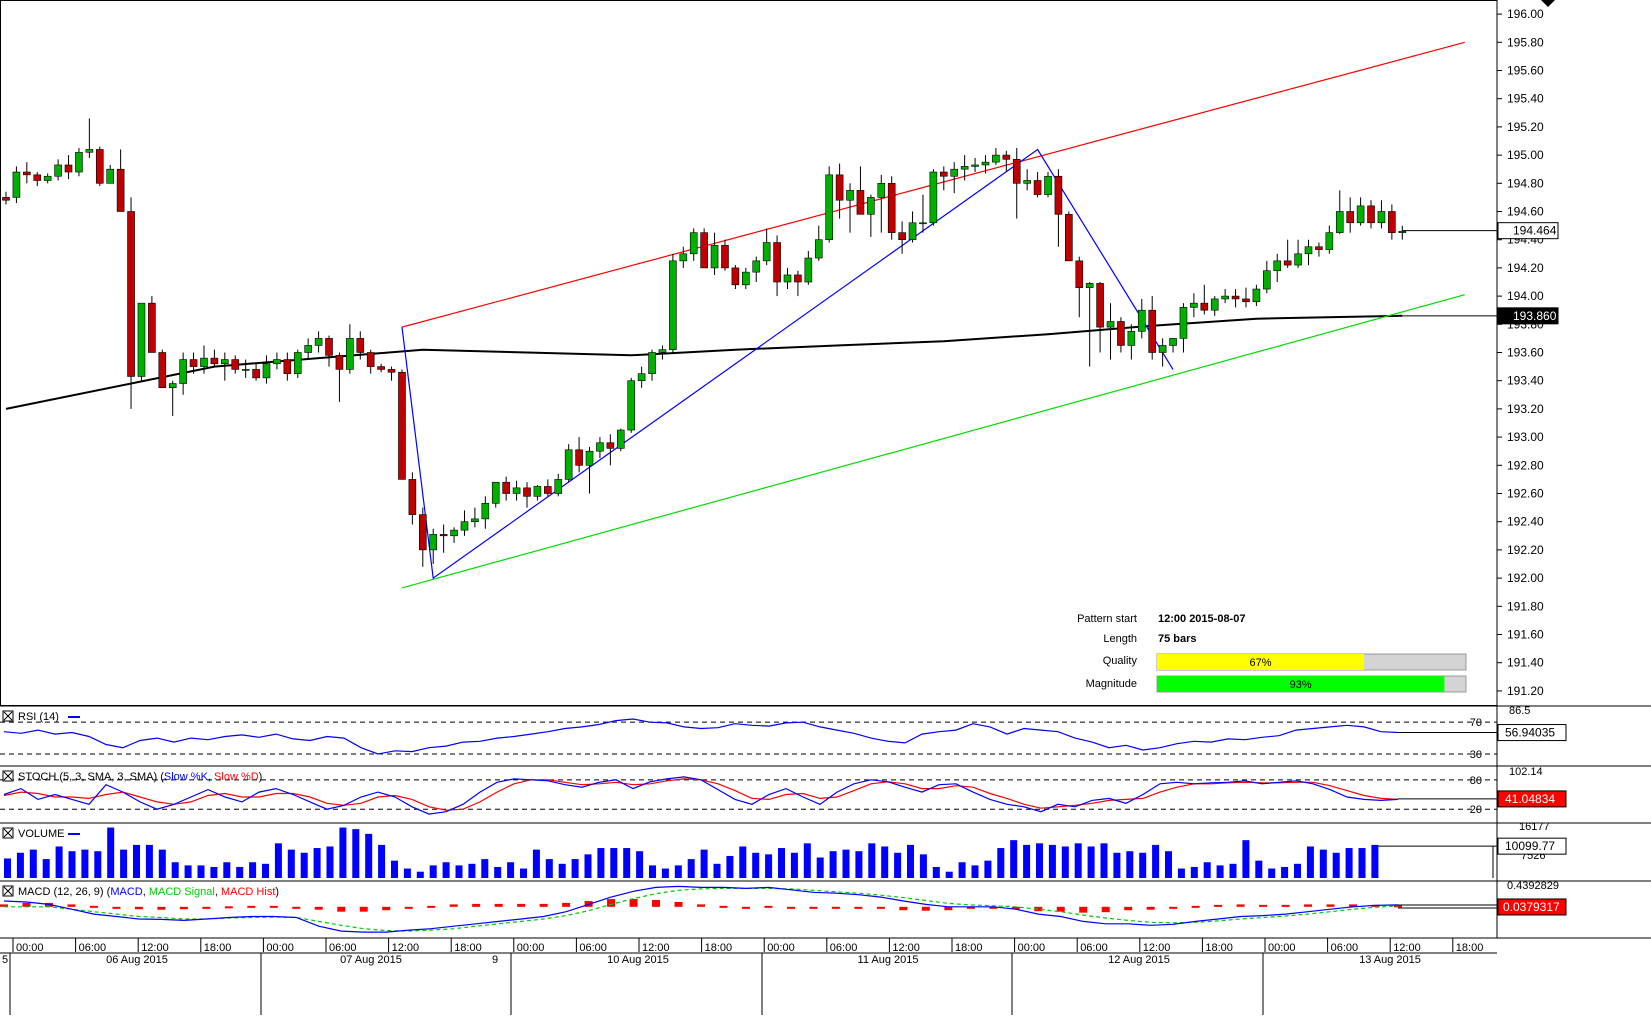 This screenshot has height=1020, width=1651. What do you see at coordinates (1525, 183) in the screenshot?
I see `price-tick-label: 194.80` at bounding box center [1525, 183].